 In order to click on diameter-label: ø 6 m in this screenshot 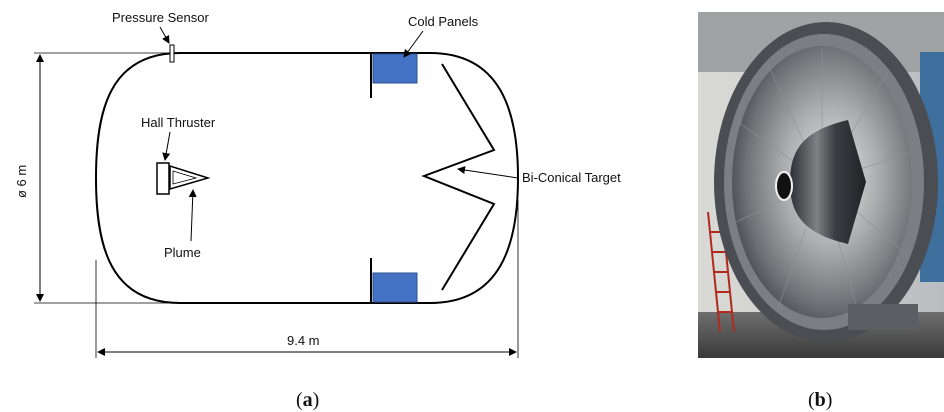, I will do `click(21, 181)`.